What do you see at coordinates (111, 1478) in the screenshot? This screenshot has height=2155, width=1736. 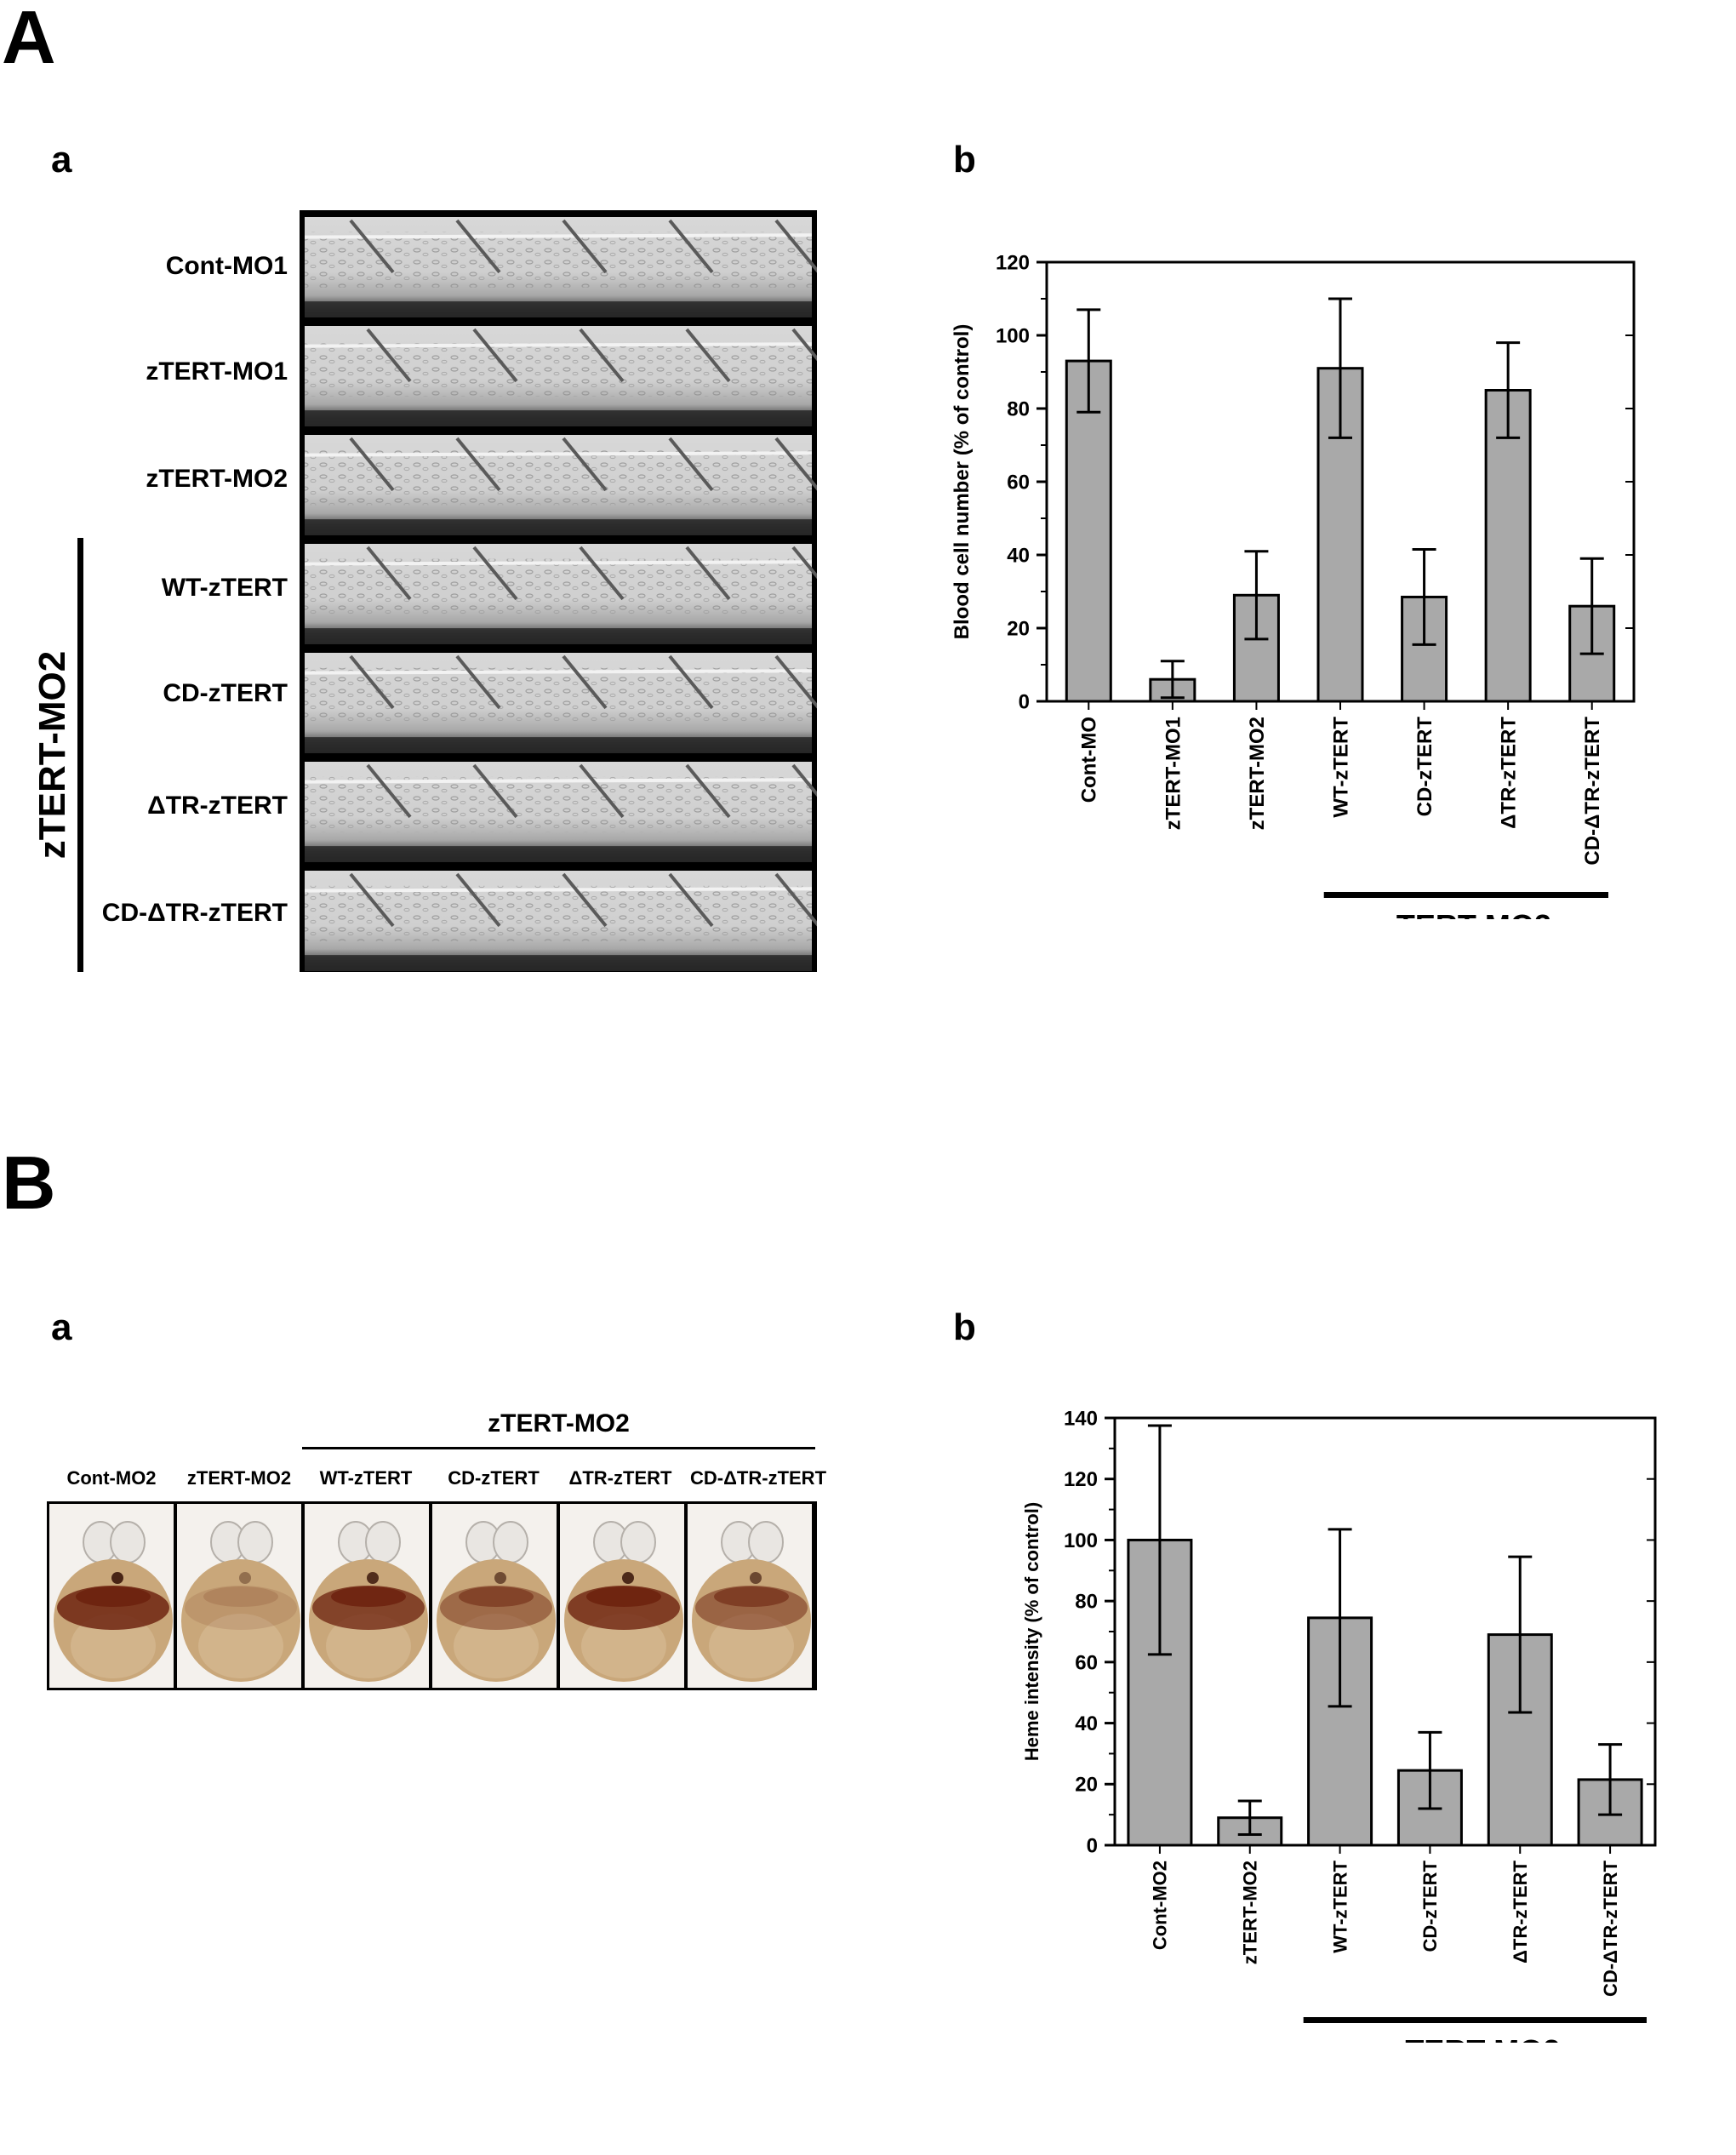 I see `embryo-label-cont-mo2: Cont-MO2` at bounding box center [111, 1478].